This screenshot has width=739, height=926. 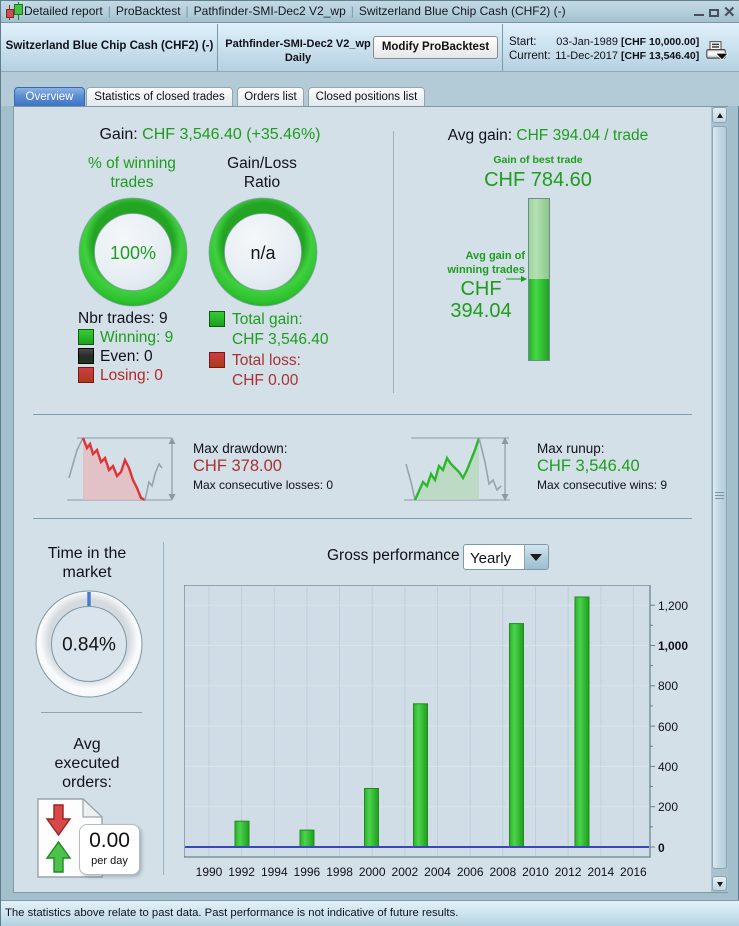 What do you see at coordinates (89, 645) in the screenshot?
I see `svg-text: 0.84%` at bounding box center [89, 645].